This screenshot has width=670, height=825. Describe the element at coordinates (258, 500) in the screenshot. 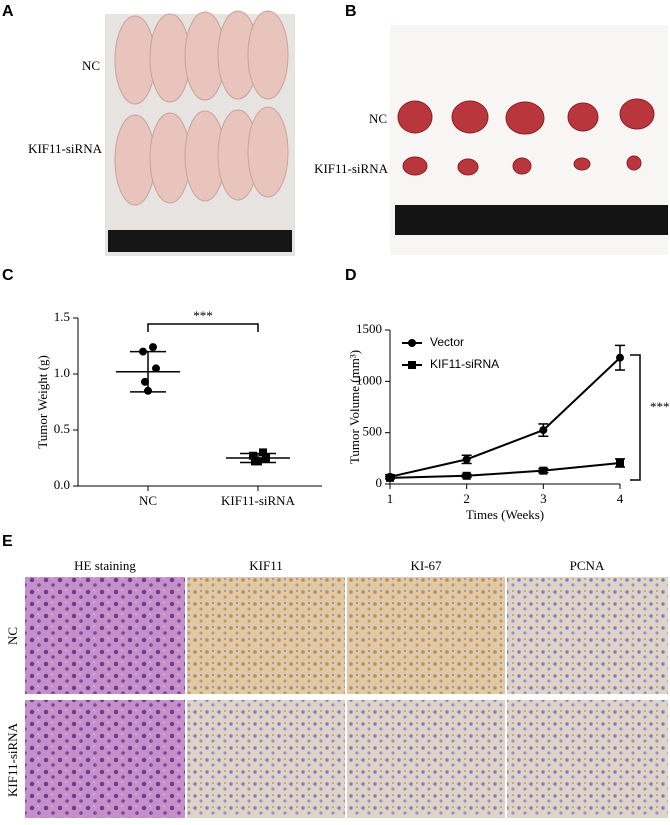

I see `x-tick-label: KIF11-siRNA` at that location.